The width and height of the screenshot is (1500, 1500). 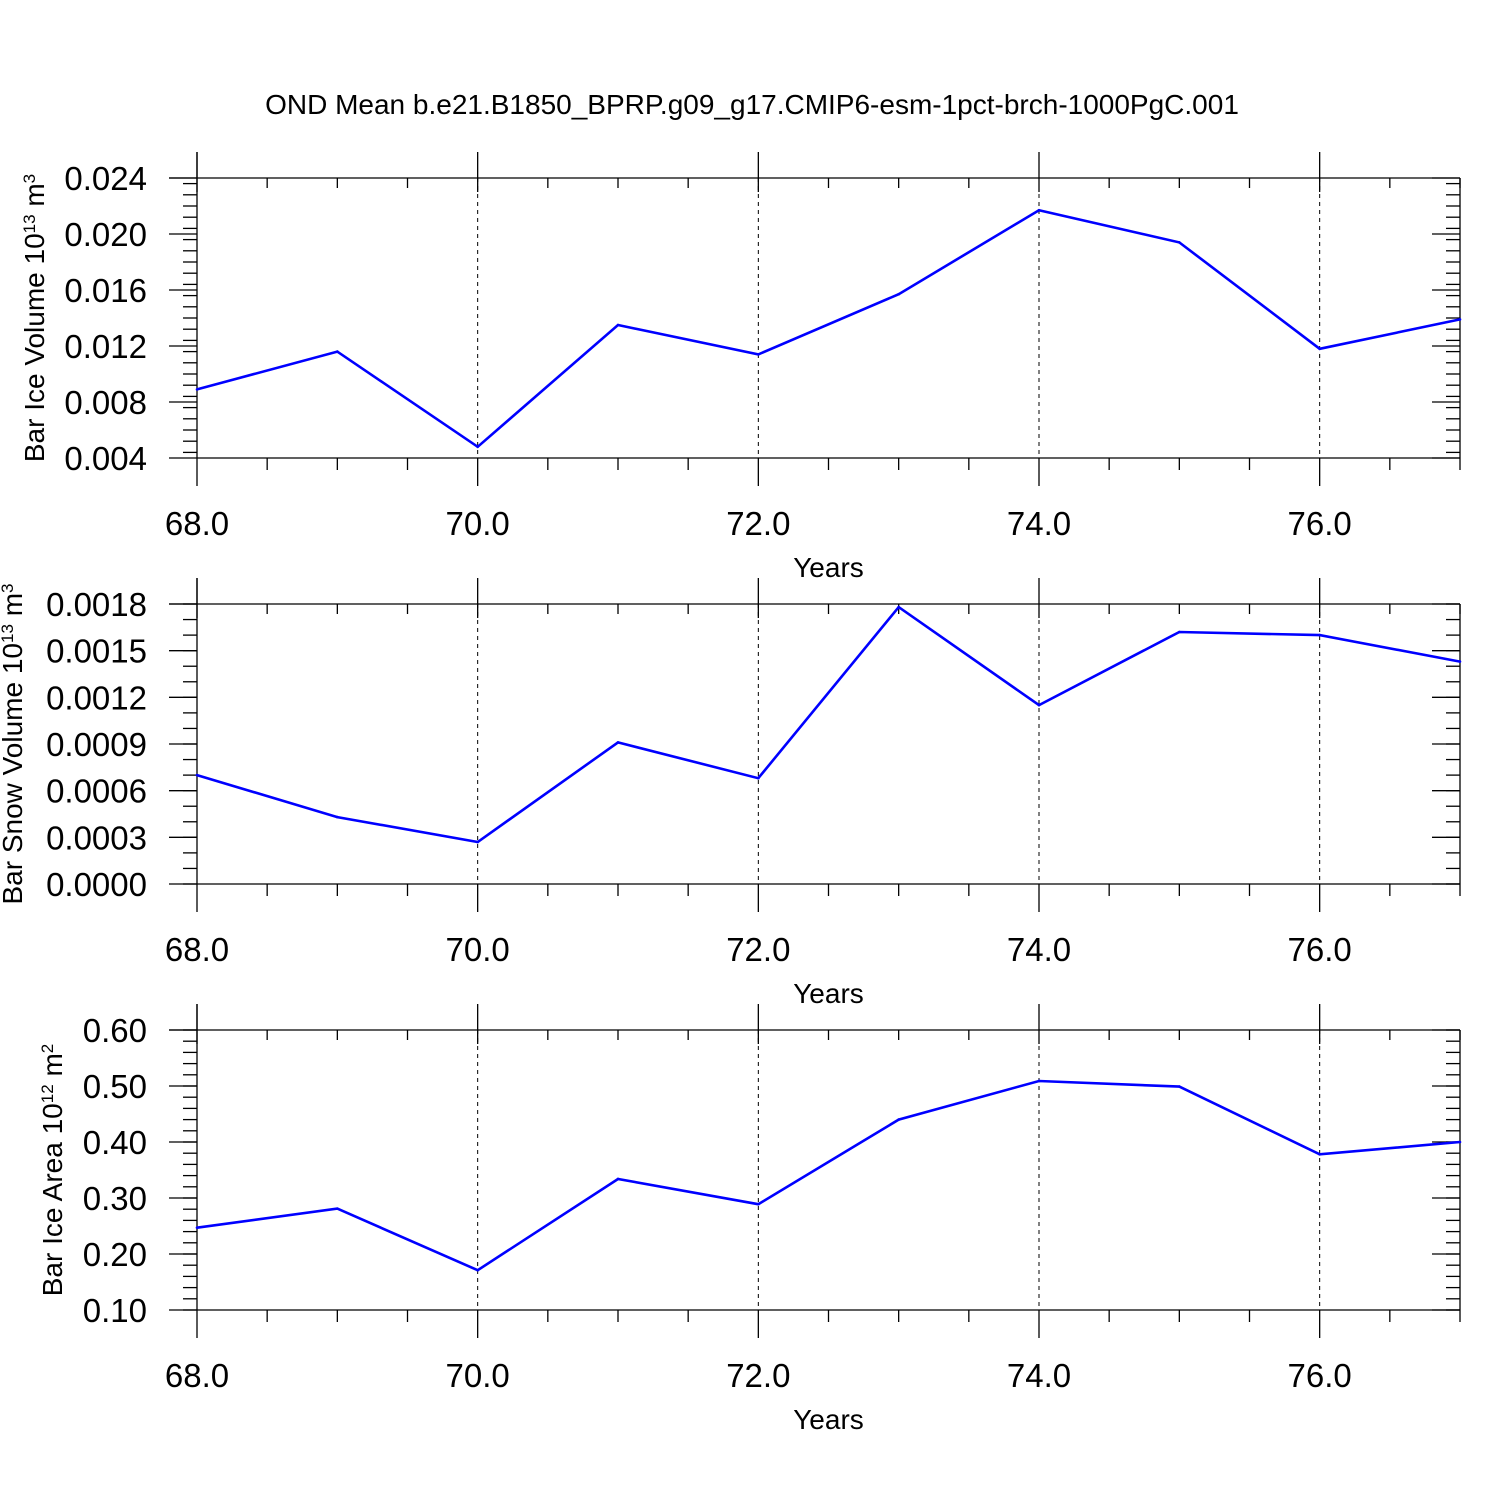 What do you see at coordinates (105, 458) in the screenshot?
I see `y-tick-label: 0.004` at bounding box center [105, 458].